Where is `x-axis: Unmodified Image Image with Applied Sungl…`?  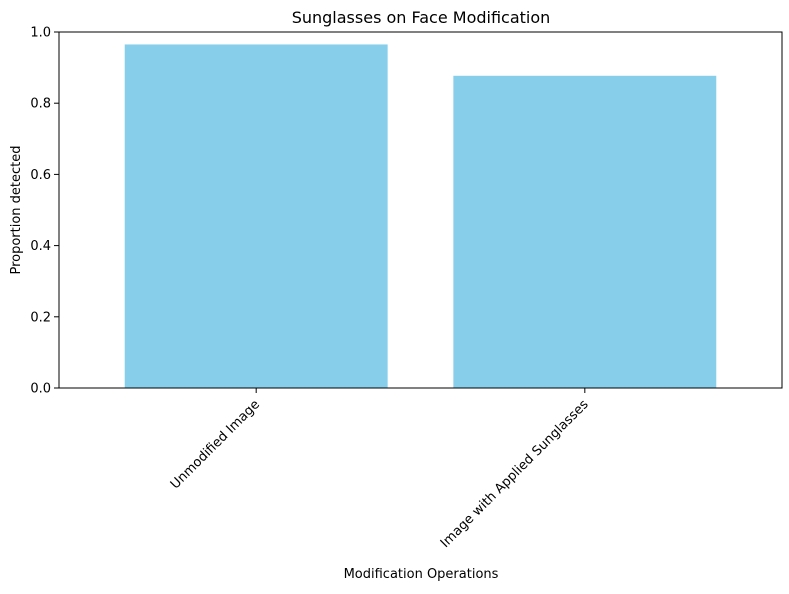 x-axis: Unmodified Image Image with Applied Sungl… is located at coordinates (380, 469).